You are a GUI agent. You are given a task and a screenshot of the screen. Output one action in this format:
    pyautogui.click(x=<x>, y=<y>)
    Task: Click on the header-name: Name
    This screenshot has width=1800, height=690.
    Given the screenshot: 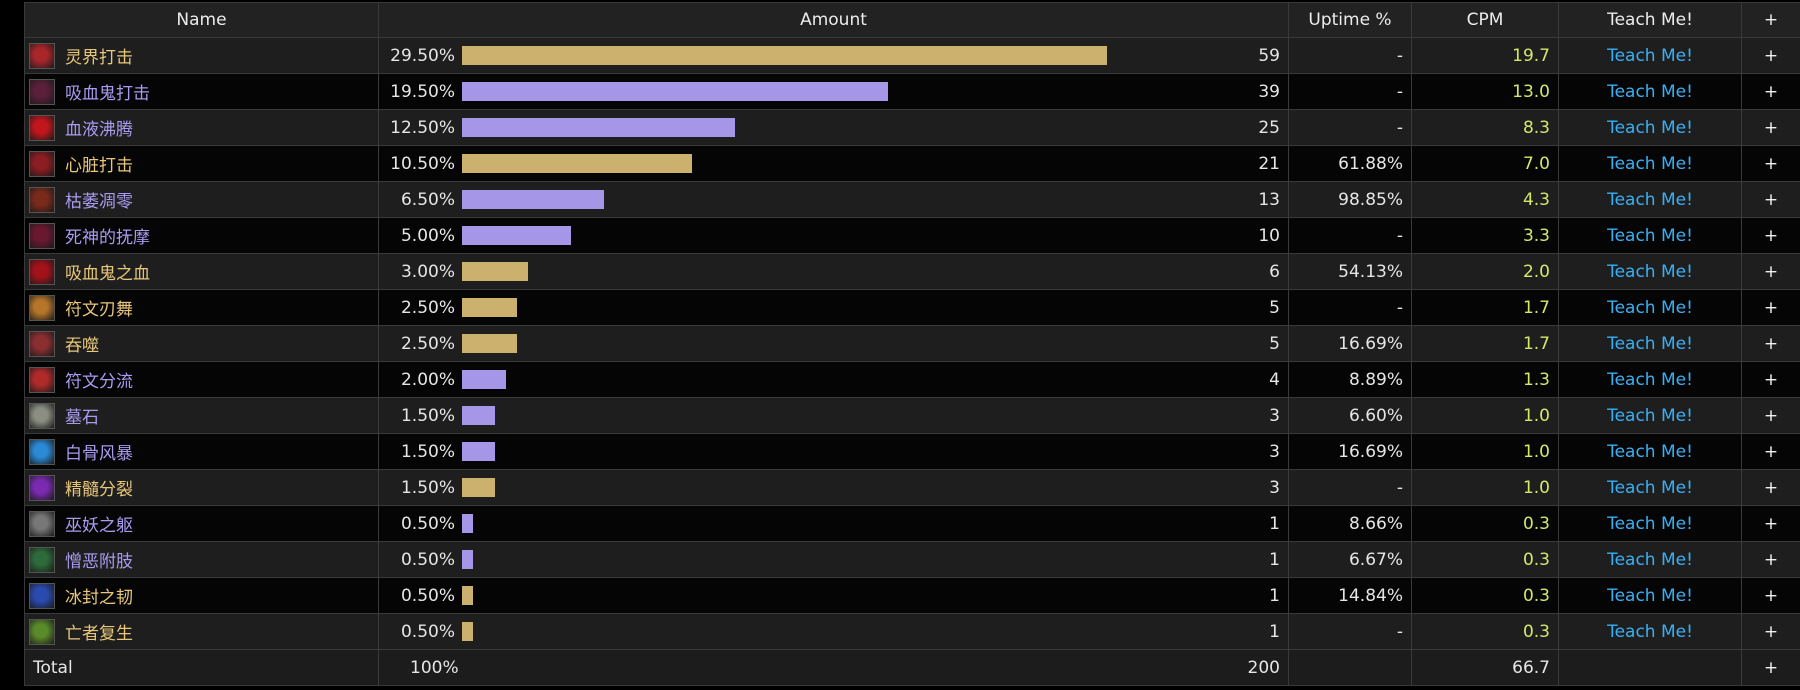 What is the action you would take?
    pyautogui.click(x=201, y=20)
    